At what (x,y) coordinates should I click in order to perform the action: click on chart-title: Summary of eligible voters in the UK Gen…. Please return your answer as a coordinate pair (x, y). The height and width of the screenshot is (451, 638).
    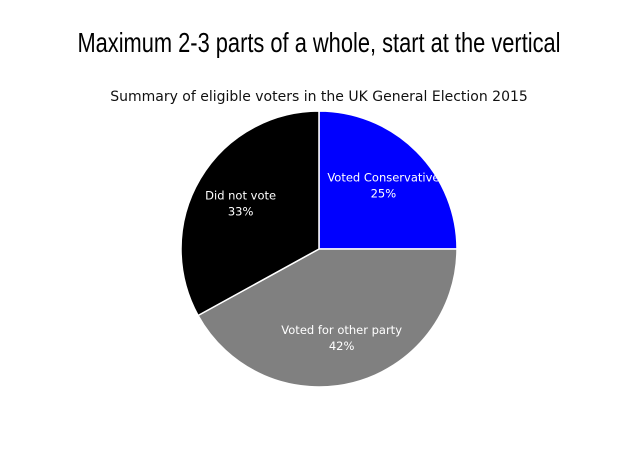
    Looking at the image, I should click on (319, 97).